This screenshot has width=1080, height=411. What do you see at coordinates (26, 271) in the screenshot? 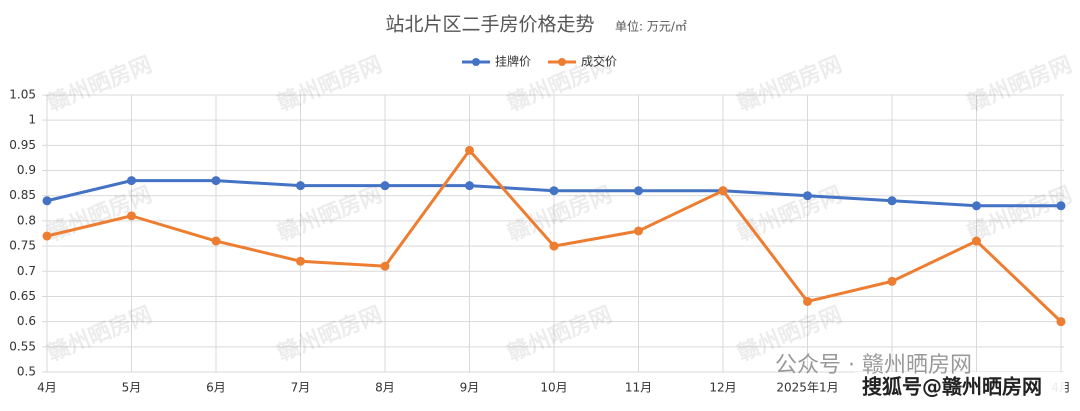
I see `y-tick-label: 0.7` at bounding box center [26, 271].